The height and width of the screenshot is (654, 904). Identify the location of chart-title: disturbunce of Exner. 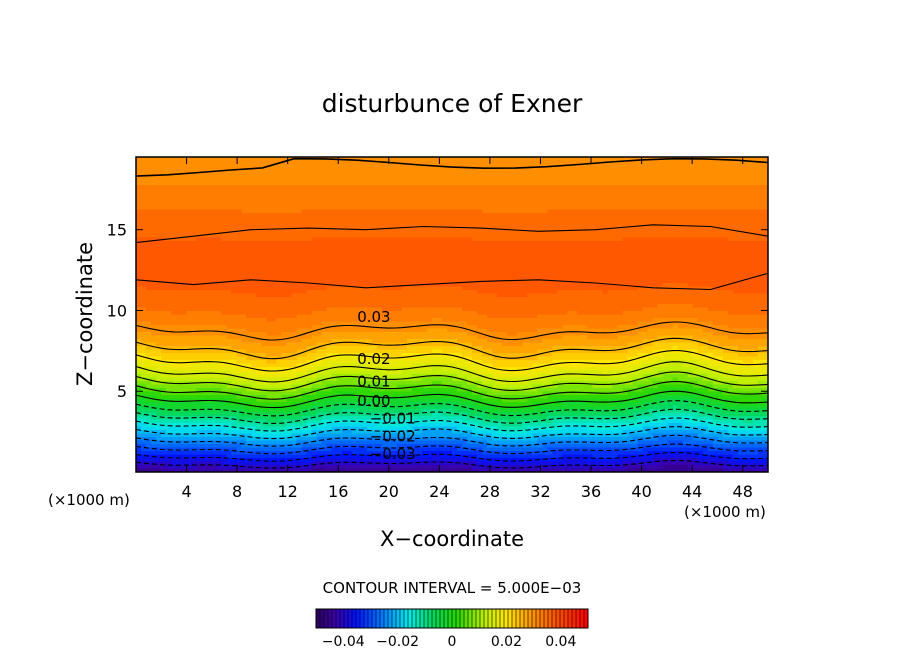
(452, 103).